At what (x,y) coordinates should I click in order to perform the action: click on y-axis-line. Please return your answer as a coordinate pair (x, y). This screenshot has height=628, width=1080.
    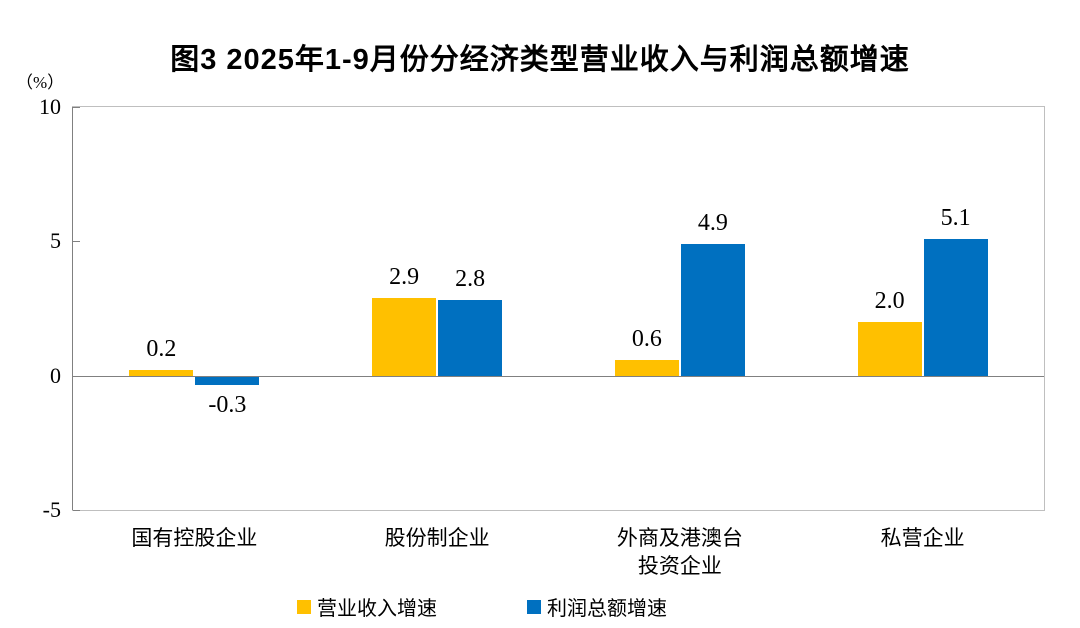
    Looking at the image, I should click on (72, 308).